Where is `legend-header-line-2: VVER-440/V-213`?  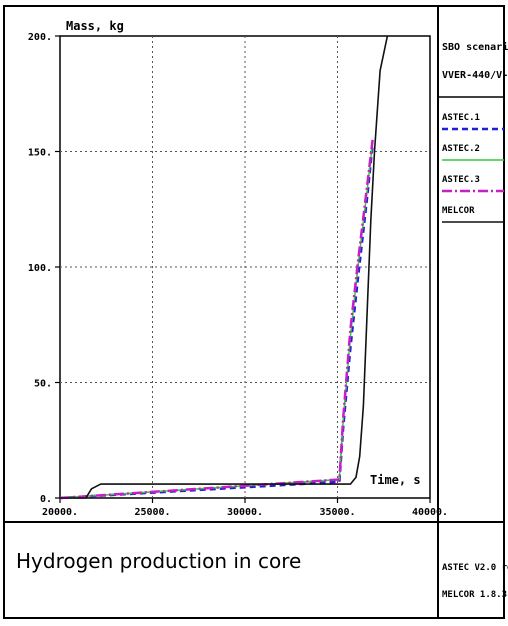
legend-header-line-2: VVER-440/V-213 is located at coordinates (475, 75).